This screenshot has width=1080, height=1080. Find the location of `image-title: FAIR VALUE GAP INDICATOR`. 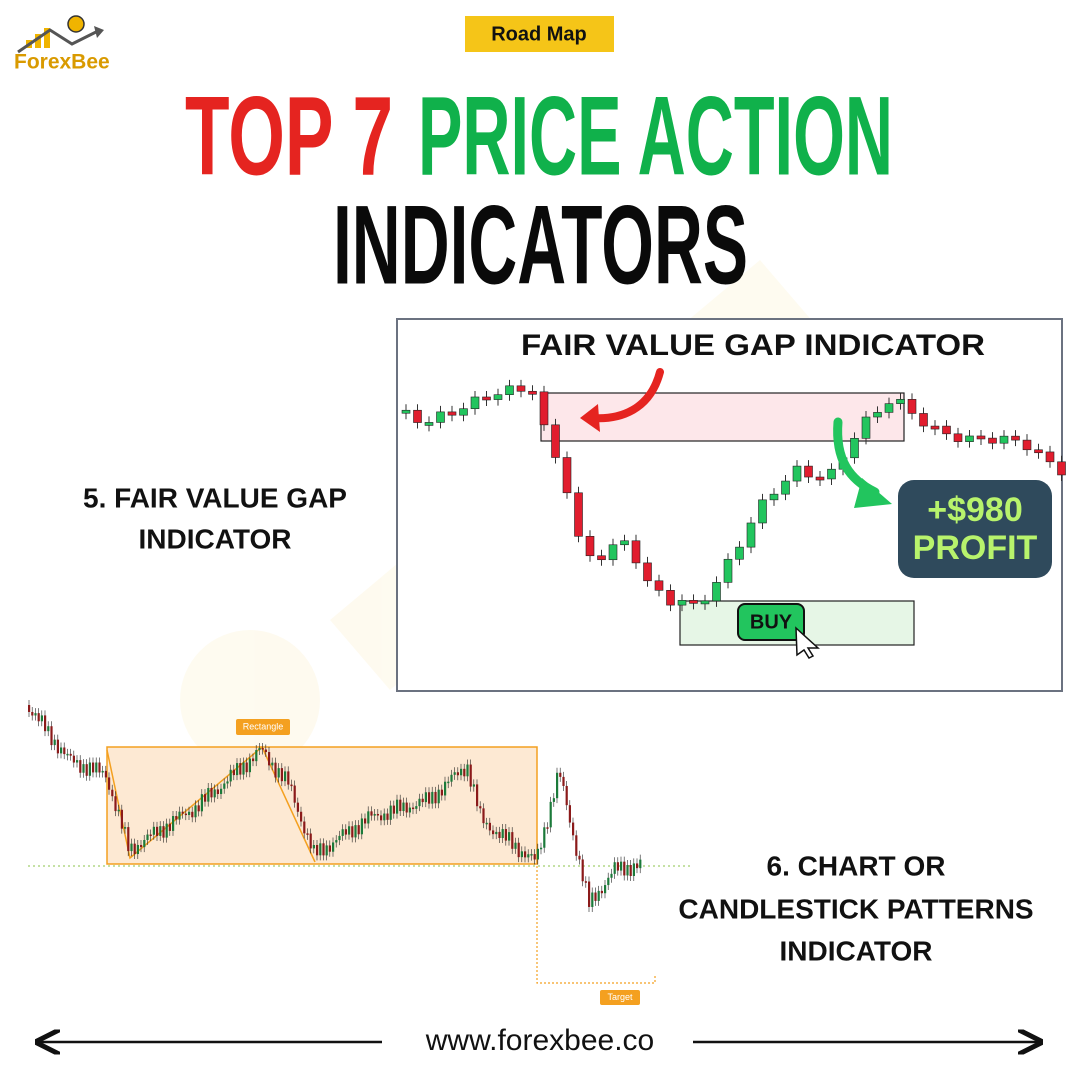

image-title: FAIR VALUE GAP INDICATOR is located at coordinates (753, 345).